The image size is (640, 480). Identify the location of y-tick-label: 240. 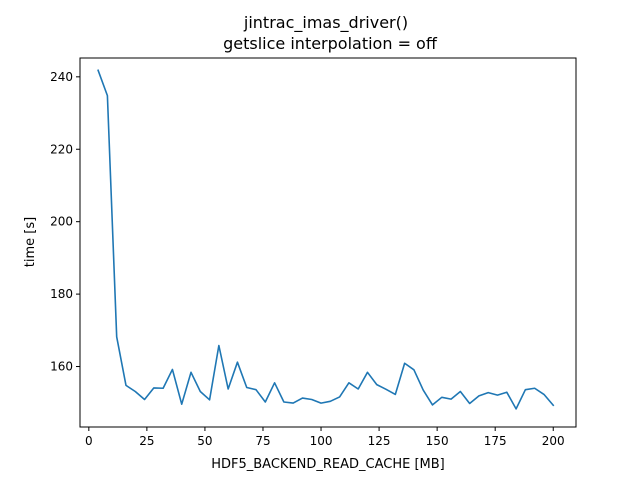
(61, 77).